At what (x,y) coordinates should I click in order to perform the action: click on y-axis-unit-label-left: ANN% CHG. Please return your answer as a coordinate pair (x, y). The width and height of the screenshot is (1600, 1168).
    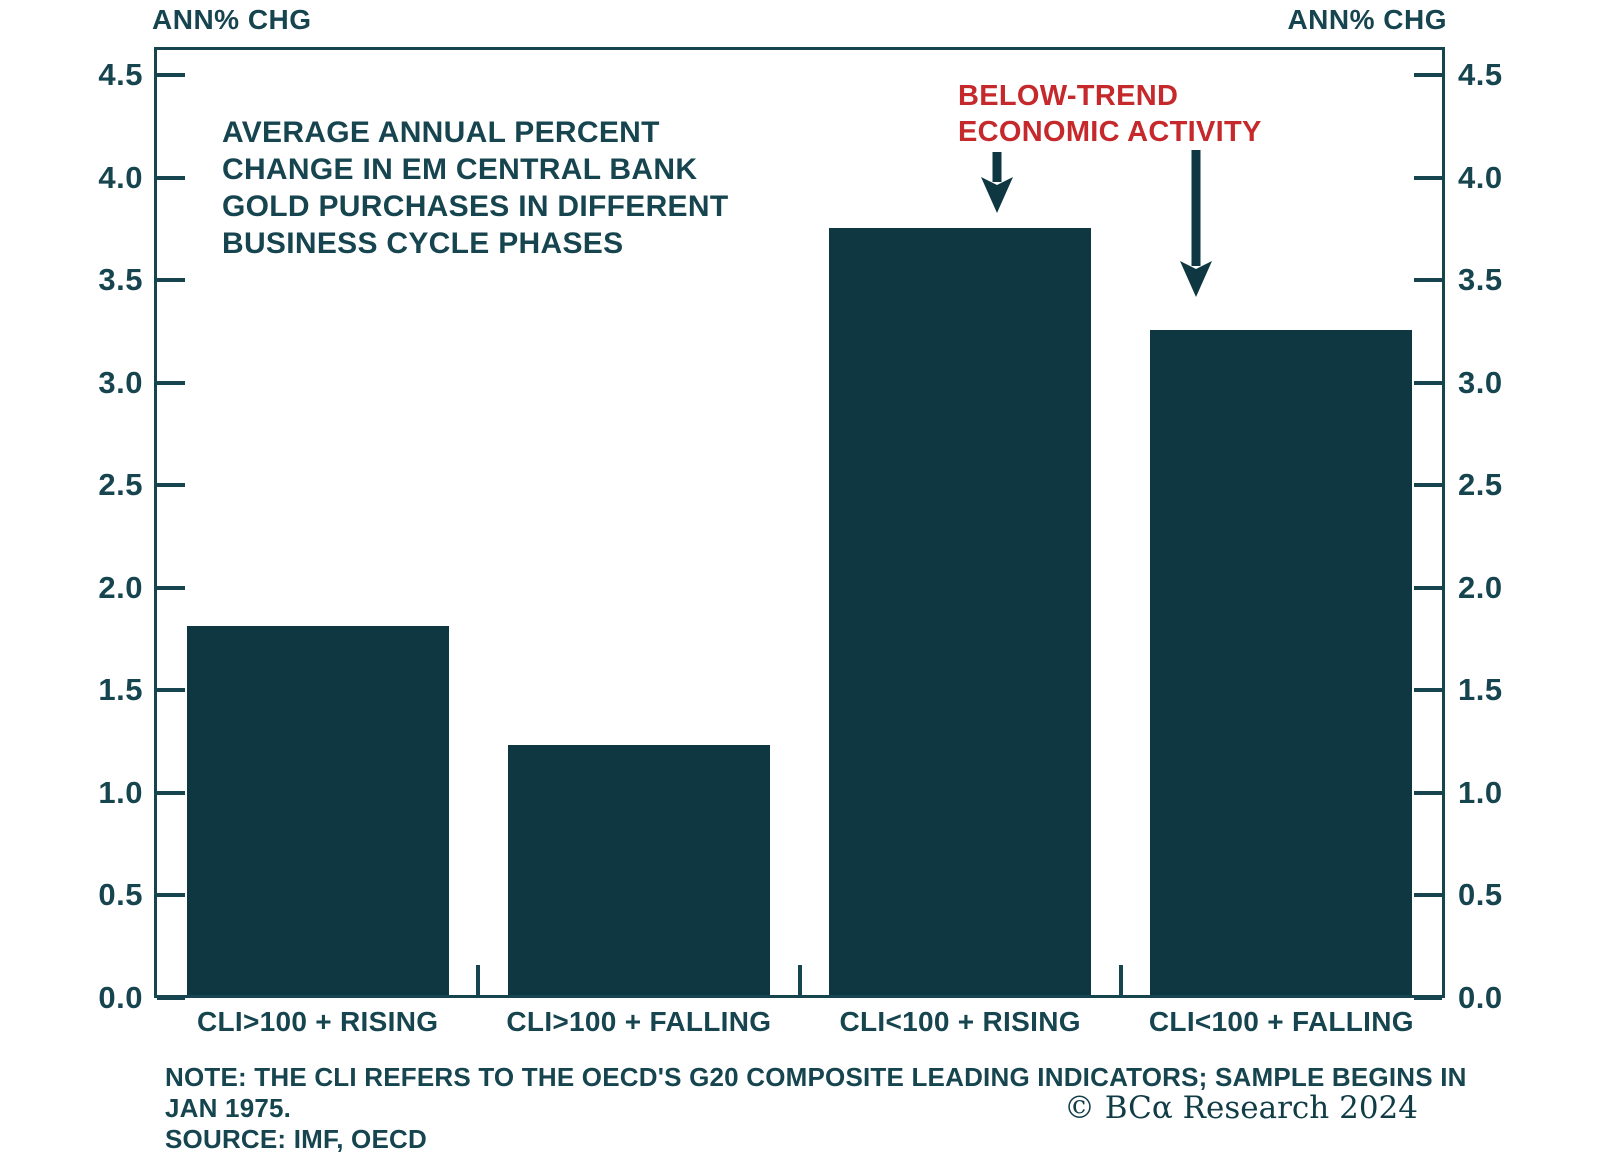
    Looking at the image, I should click on (232, 19).